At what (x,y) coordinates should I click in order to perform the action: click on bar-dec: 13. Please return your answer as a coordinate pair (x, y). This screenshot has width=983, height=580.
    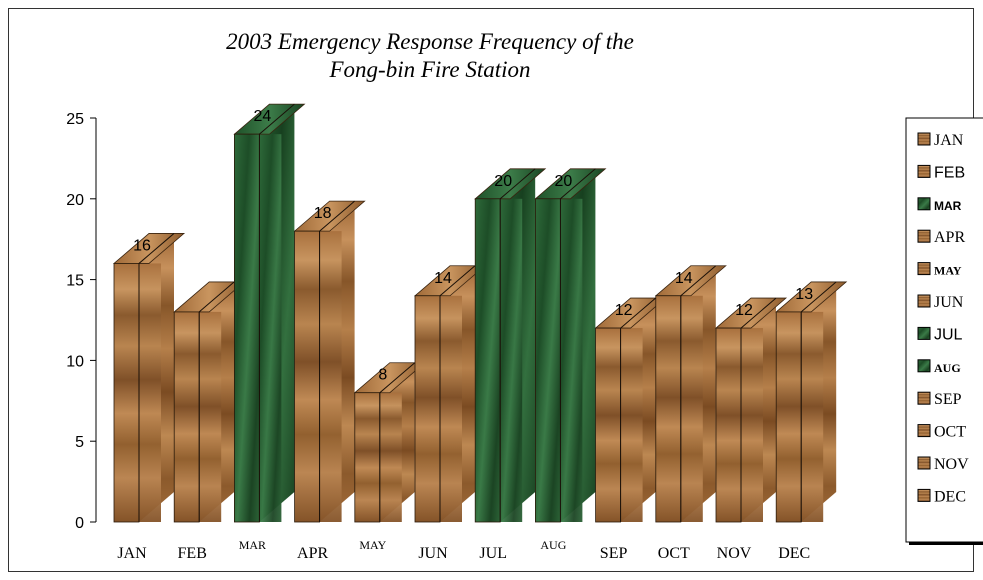
    Looking at the image, I should click on (811, 402).